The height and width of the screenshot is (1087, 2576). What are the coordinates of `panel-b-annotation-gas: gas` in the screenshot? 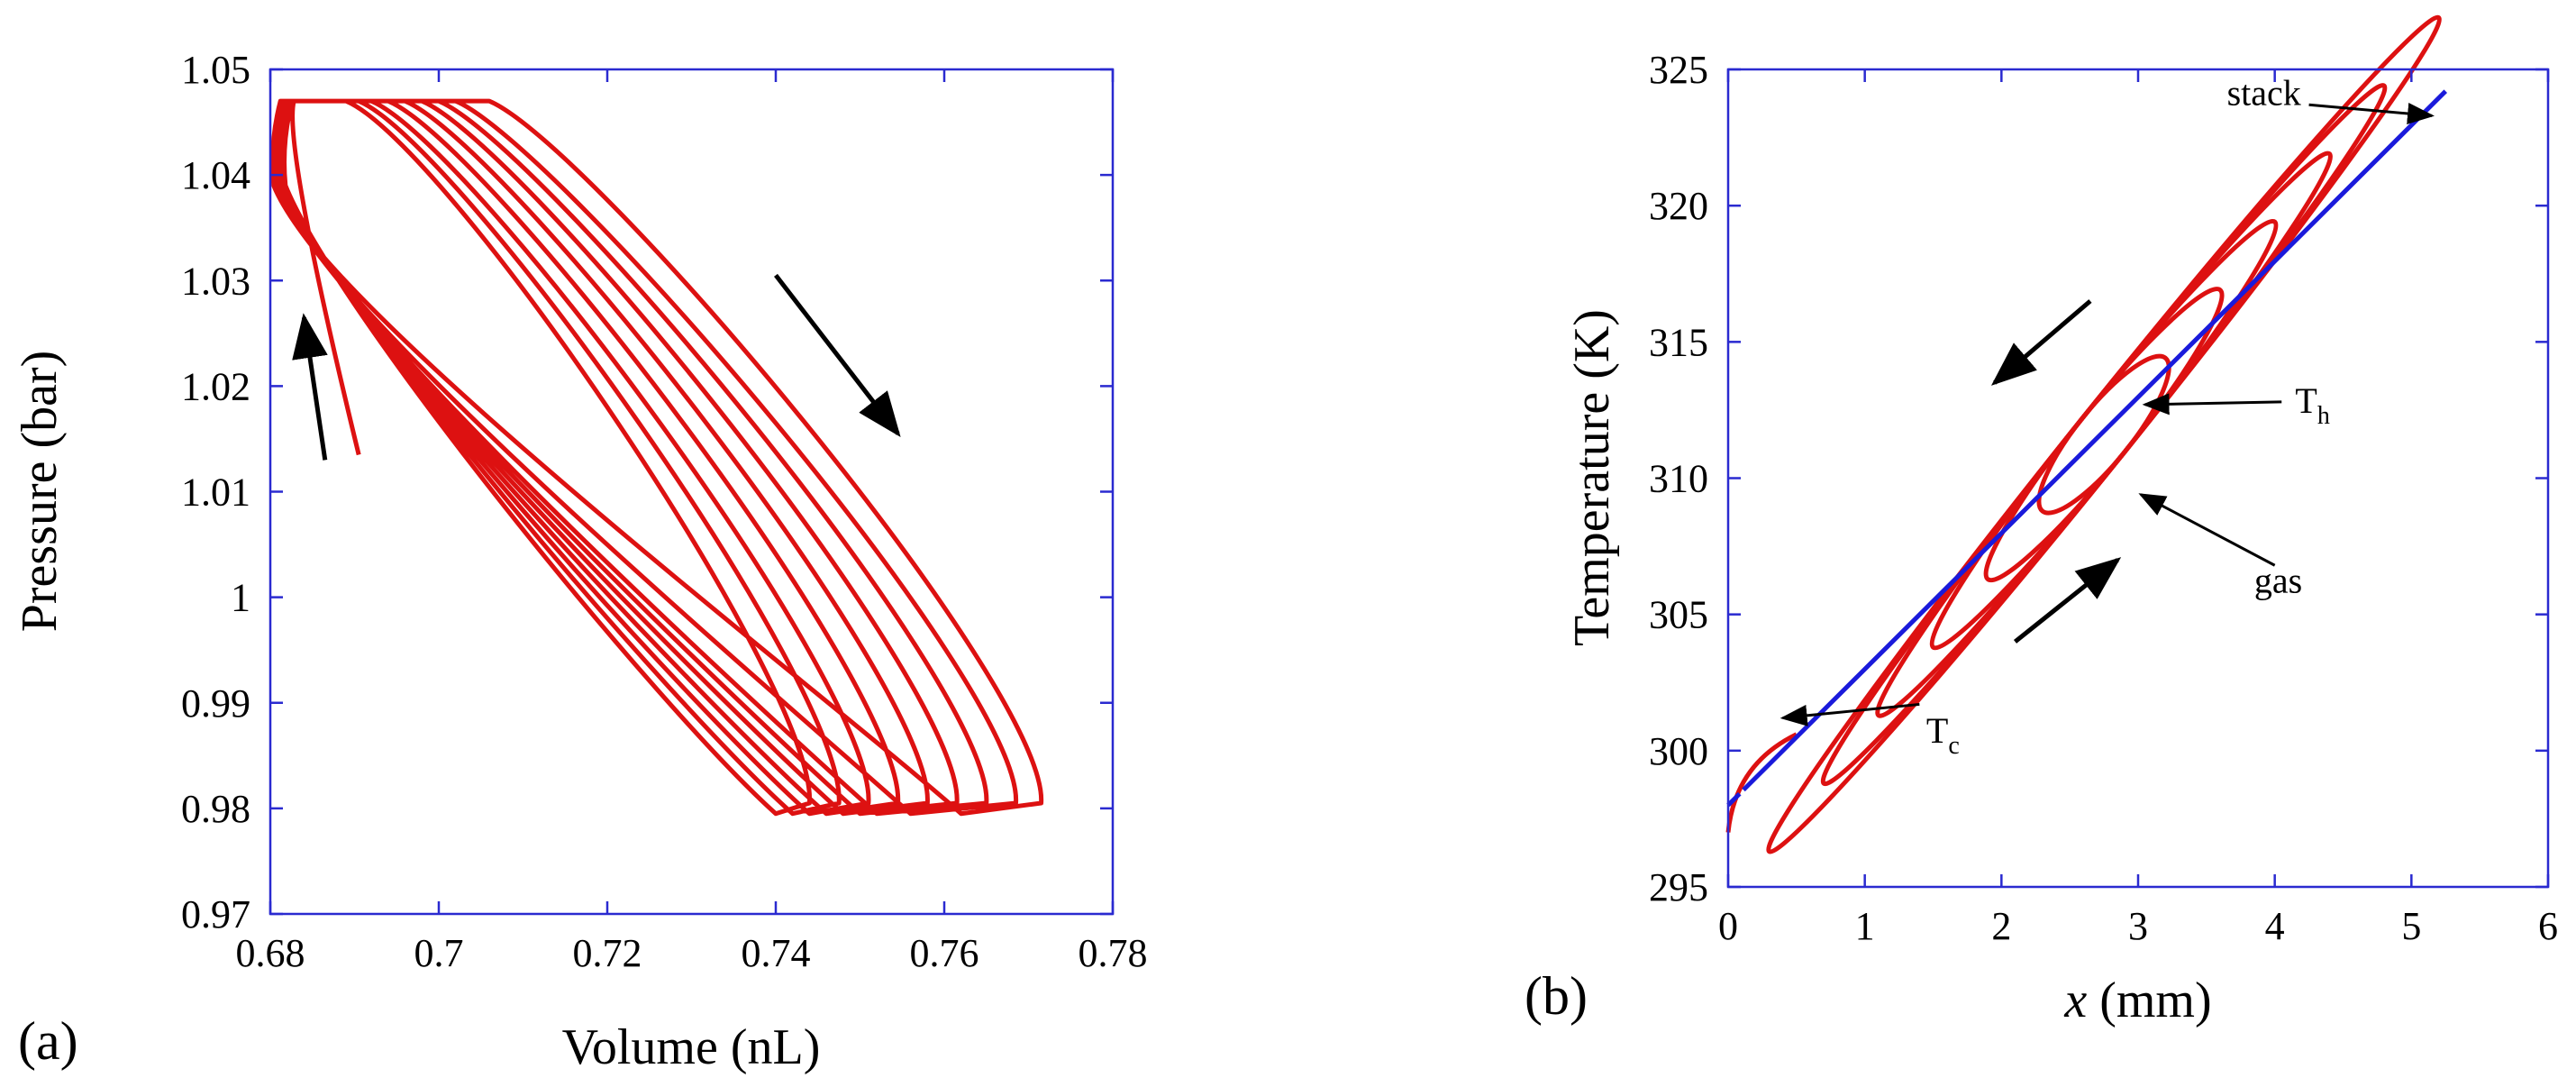 It's located at (2278, 580).